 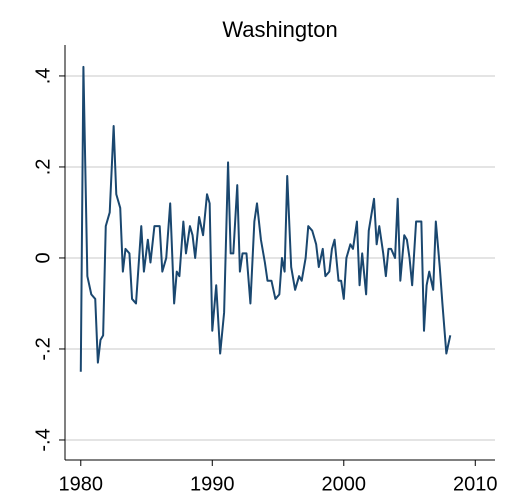 I want to click on y-tick-label: 0, so click(x=43, y=257).